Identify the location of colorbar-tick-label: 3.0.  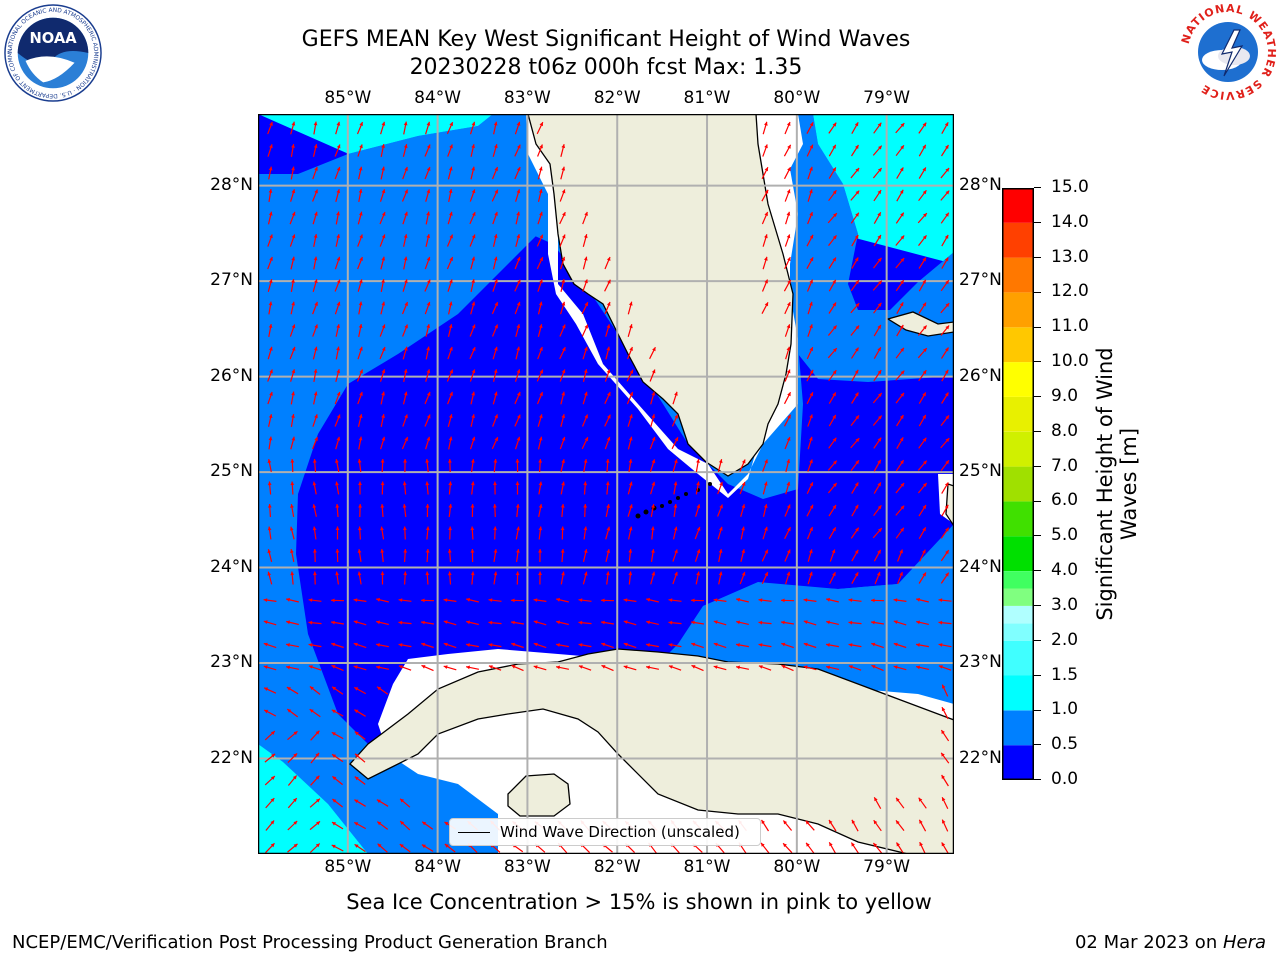
(1065, 604).